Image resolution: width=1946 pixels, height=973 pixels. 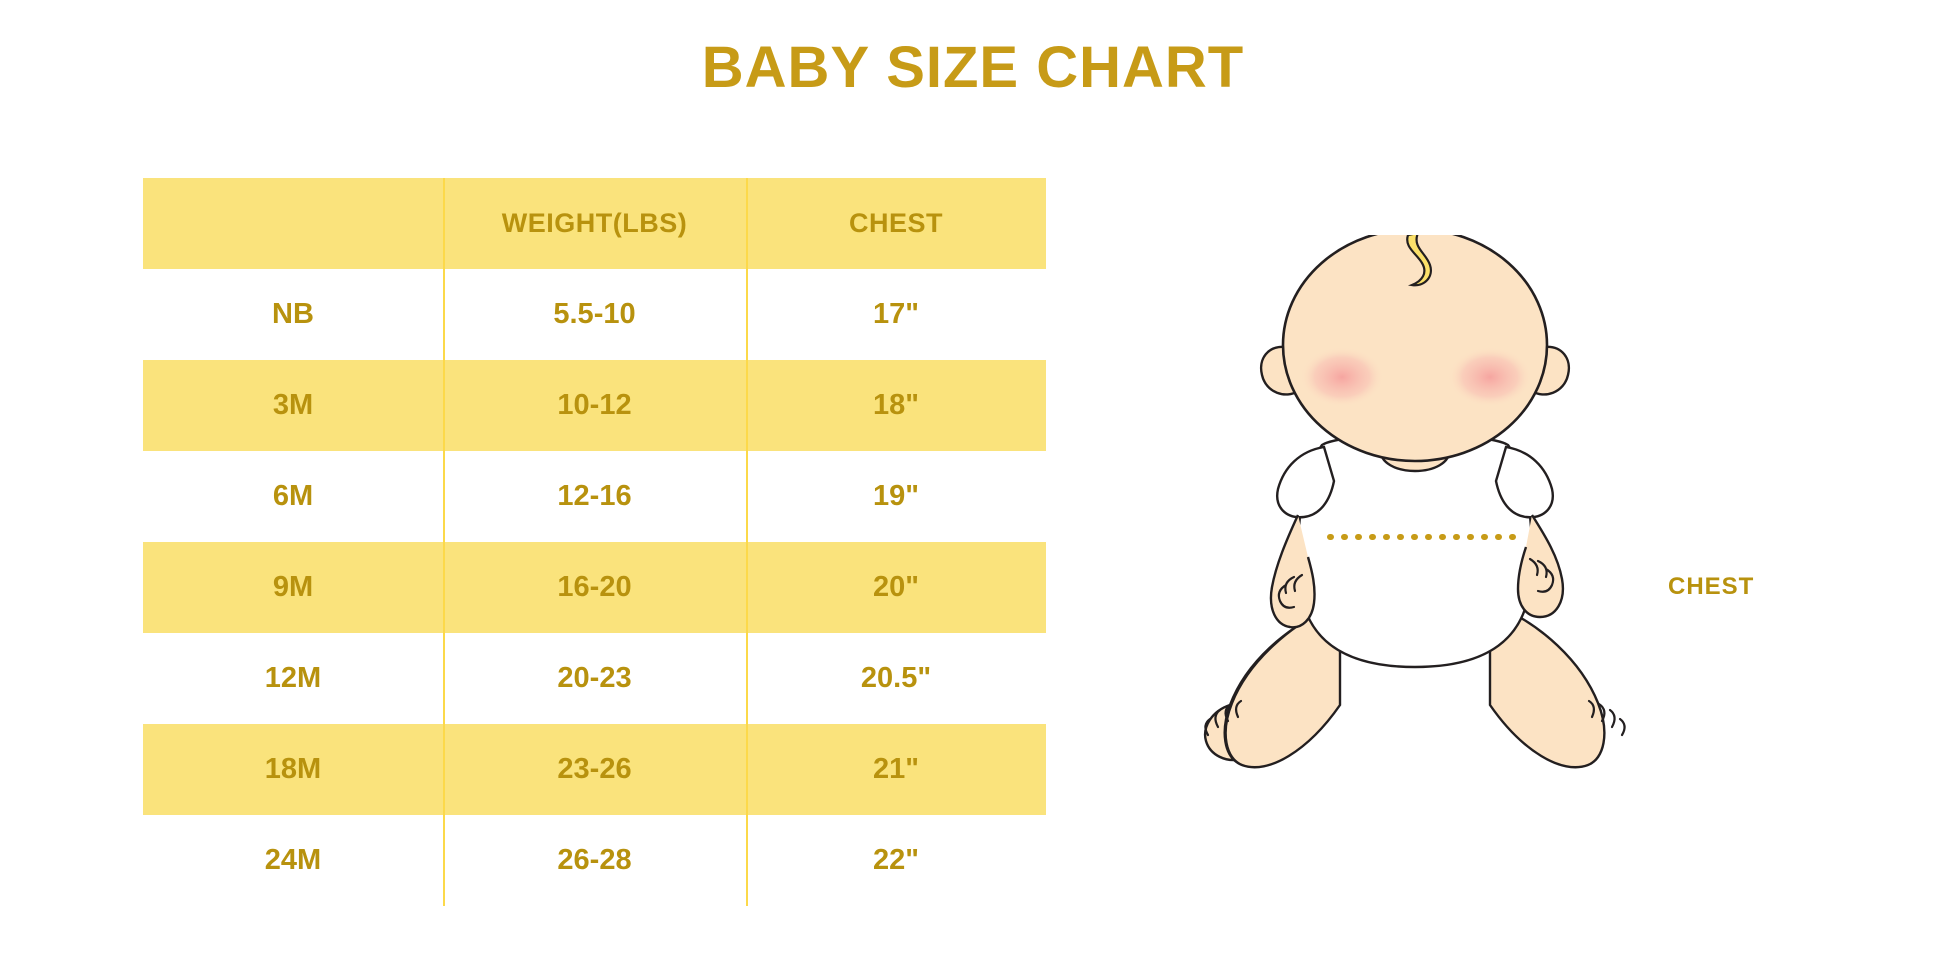 I want to click on table-row: 18M 23-26 21", so click(x=594, y=769).